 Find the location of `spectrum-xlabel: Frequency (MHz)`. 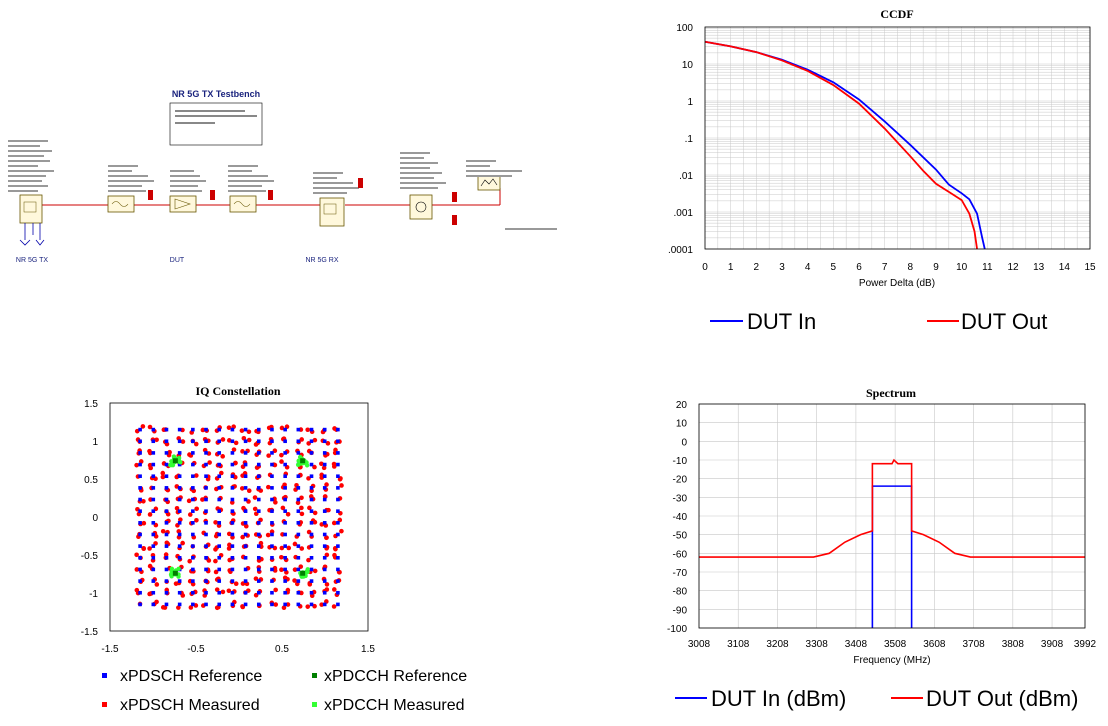

spectrum-xlabel: Frequency (MHz) is located at coordinates (891, 660).